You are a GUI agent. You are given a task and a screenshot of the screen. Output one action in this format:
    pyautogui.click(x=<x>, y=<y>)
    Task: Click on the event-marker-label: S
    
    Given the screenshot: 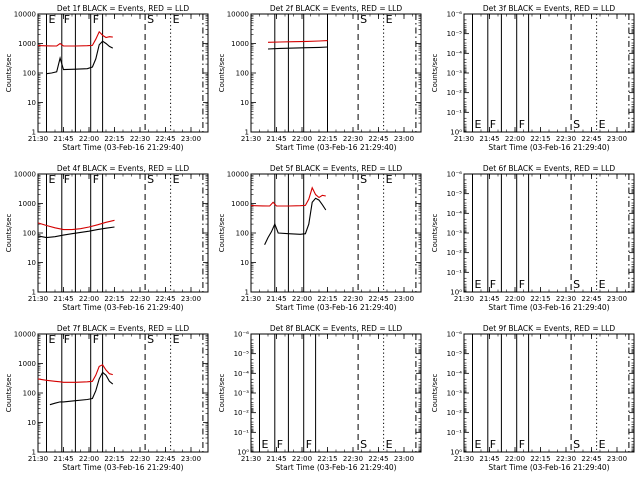 What is the action you would take?
    pyautogui.click(x=576, y=124)
    